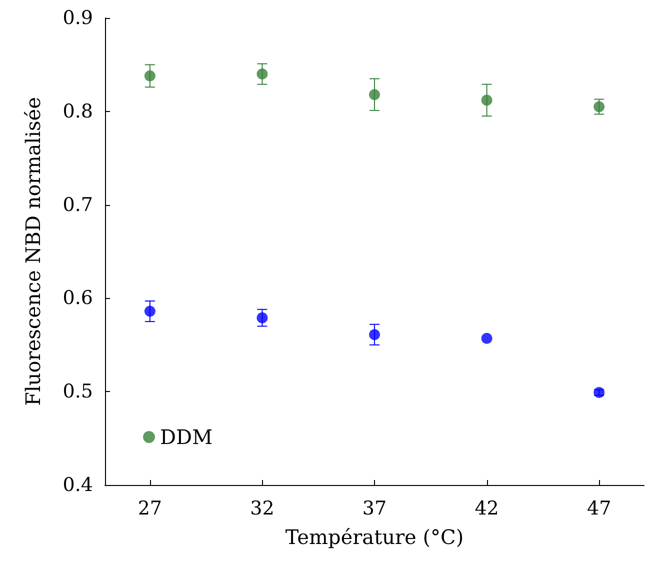 This screenshot has width=654, height=565. Describe the element at coordinates (77, 298) in the screenshot. I see `y-tick-label: 0.6` at that location.